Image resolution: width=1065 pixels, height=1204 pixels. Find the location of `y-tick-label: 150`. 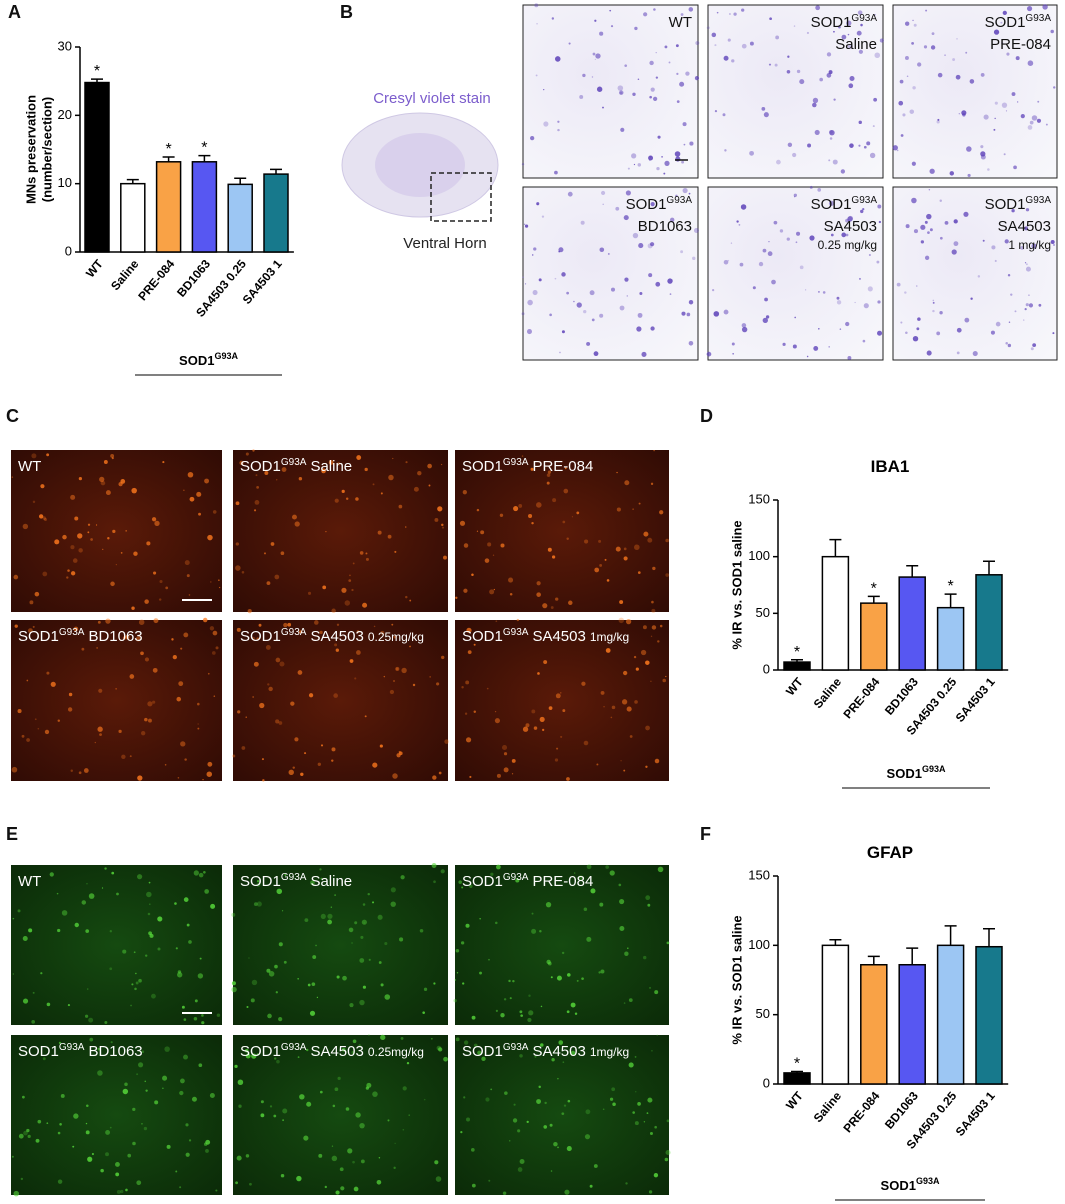

y-tick-label: 150 is located at coordinates (759, 498).